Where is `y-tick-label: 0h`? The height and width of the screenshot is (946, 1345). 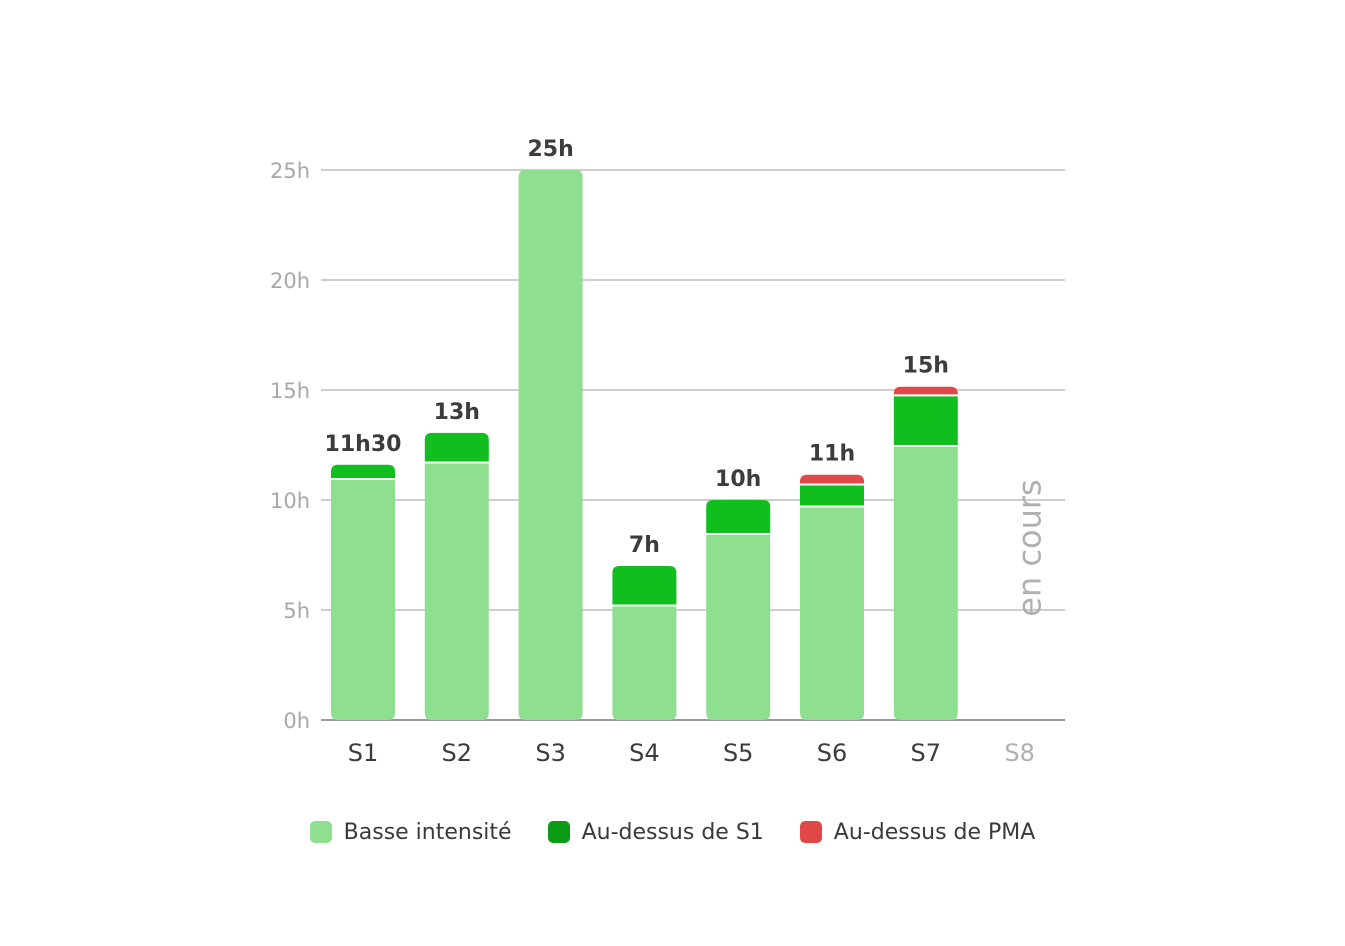
y-tick-label: 0h is located at coordinates (296, 721).